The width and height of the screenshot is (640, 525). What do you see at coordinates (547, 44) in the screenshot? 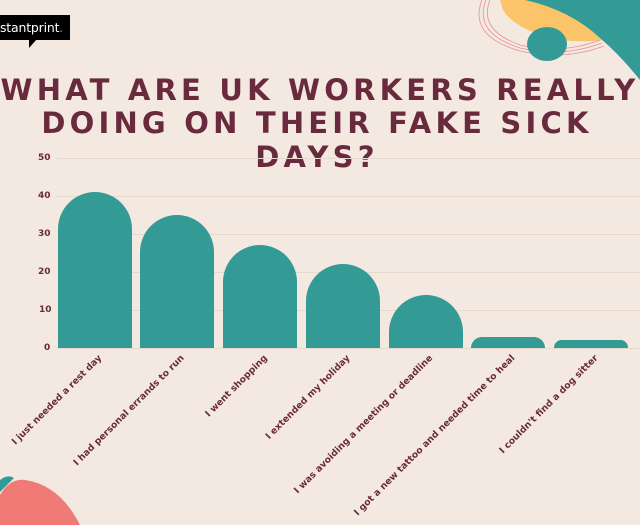
I see `teal-circle-shape` at bounding box center [547, 44].